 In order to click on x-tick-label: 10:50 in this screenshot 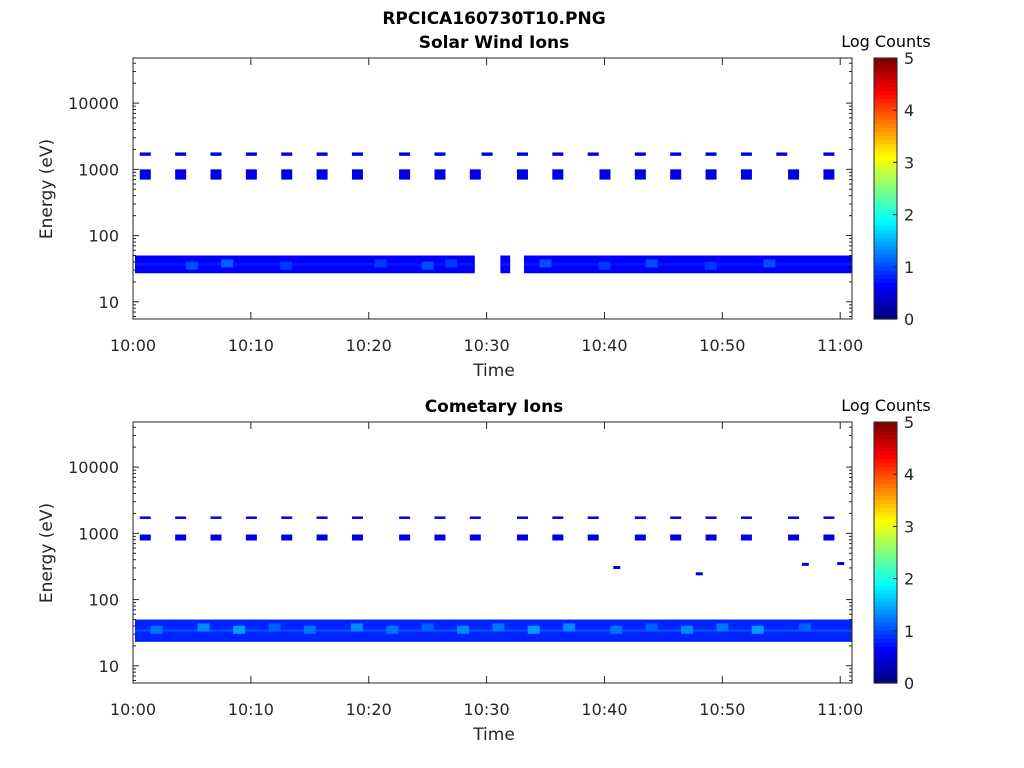, I will do `click(722, 345)`.